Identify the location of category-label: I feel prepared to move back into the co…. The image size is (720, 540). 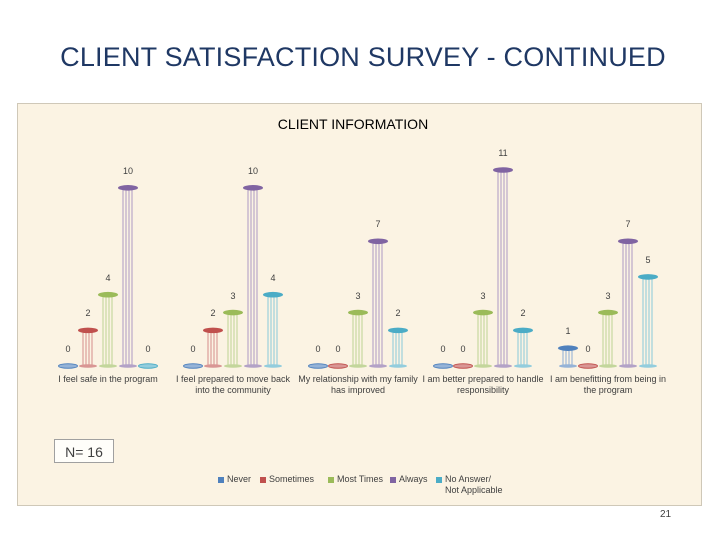
(233, 384).